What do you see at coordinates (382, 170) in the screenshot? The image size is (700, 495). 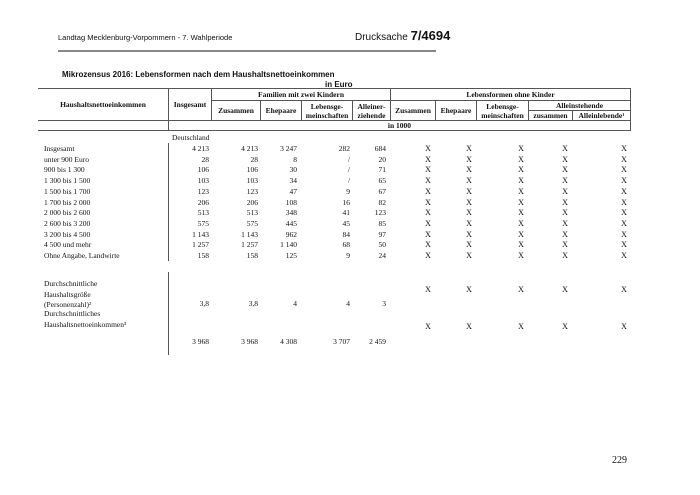 I see `cell-value: 71` at bounding box center [382, 170].